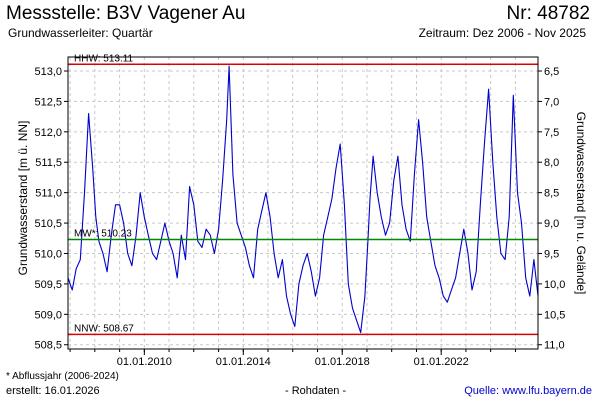  Describe the element at coordinates (316, 391) in the screenshot. I see `raw-data-label: - Rohdaten -` at that location.